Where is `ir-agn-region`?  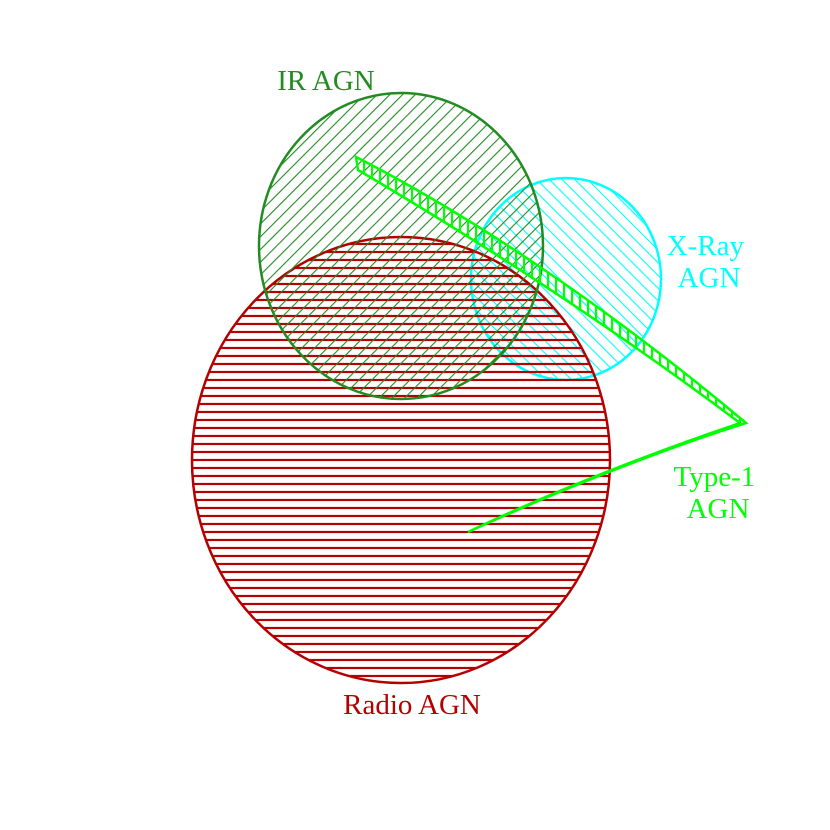 ir-agn-region is located at coordinates (401, 246).